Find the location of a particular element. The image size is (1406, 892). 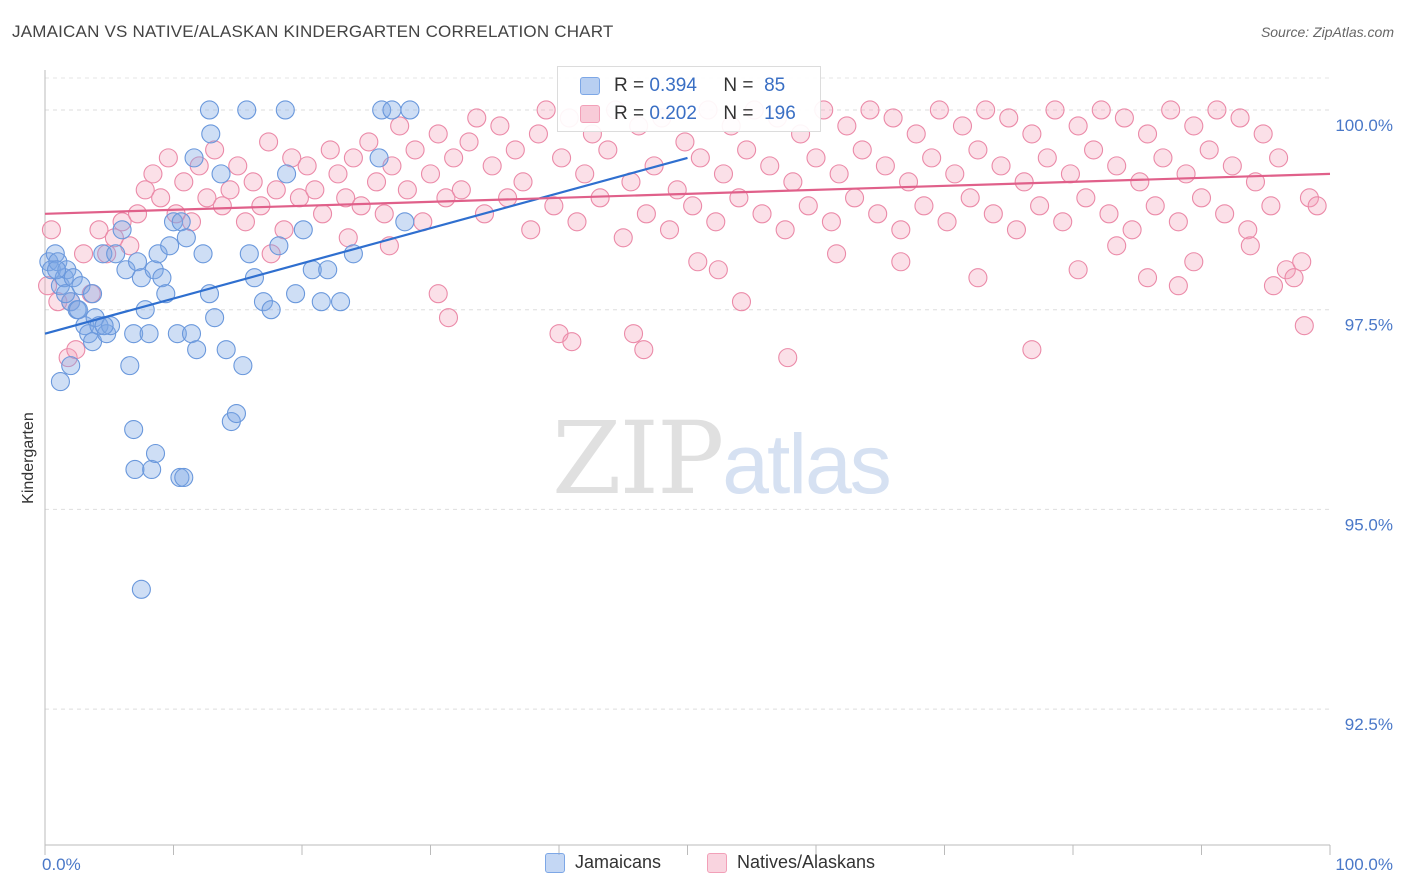

series-legend: Jamaicans Natives/Alaskans is located at coordinates (703, 865).